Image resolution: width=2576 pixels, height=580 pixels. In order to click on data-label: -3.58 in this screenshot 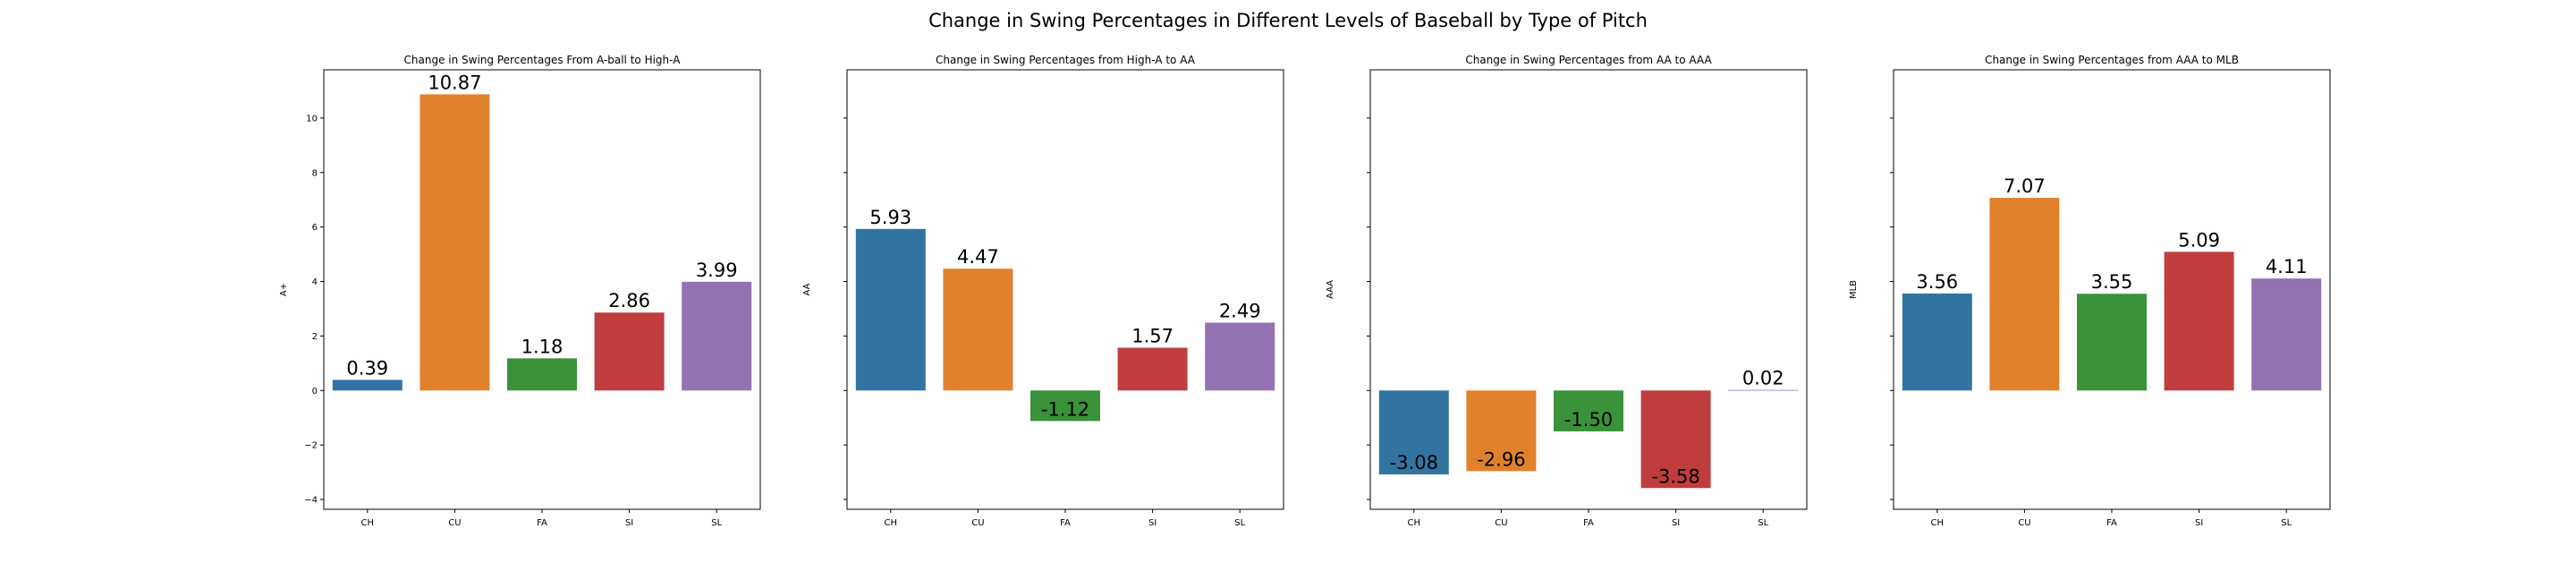, I will do `click(1675, 476)`.